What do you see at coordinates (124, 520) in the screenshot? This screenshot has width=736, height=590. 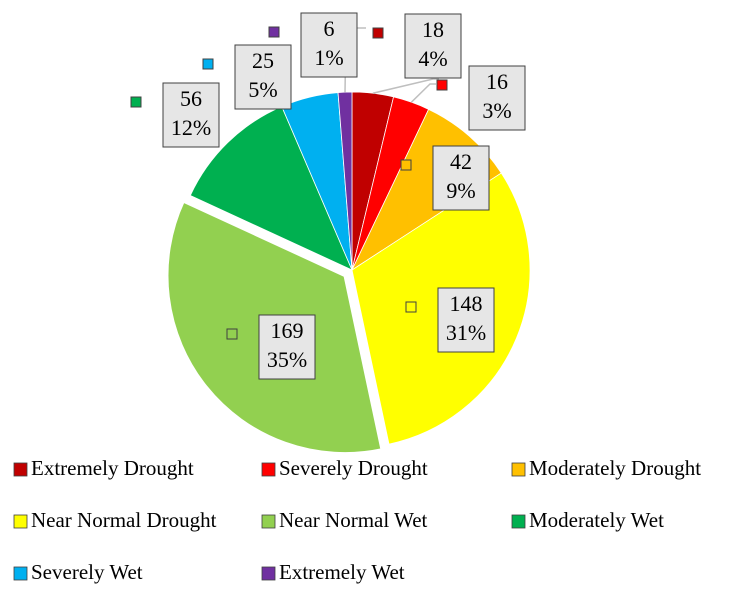 I see `legend-label: Near Normal Drought` at bounding box center [124, 520].